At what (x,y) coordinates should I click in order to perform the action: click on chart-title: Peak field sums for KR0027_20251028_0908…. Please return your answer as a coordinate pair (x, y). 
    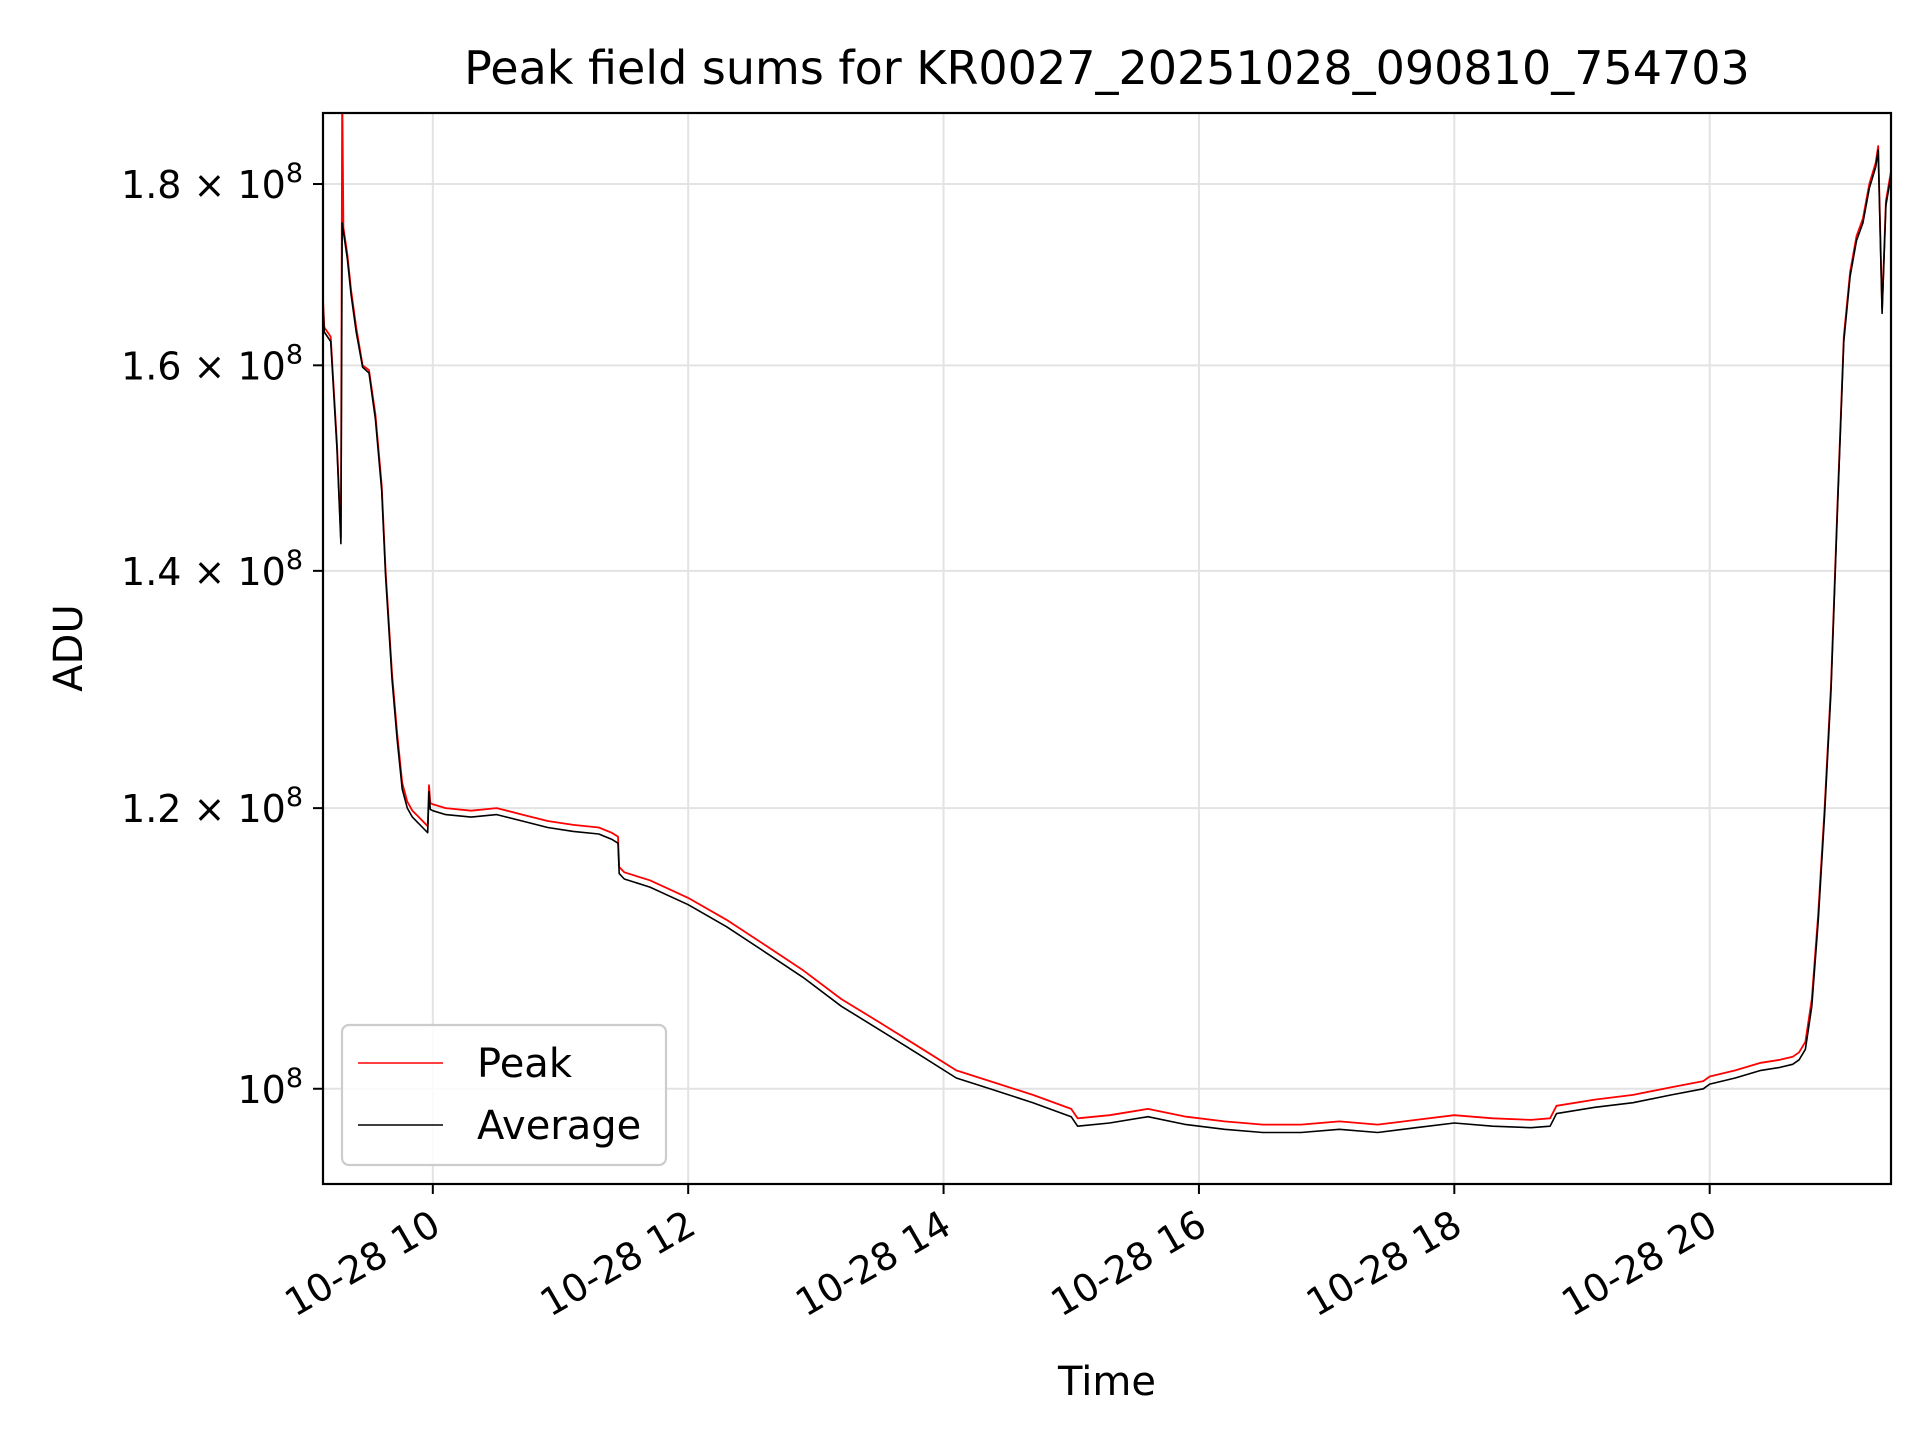
    Looking at the image, I should click on (1107, 68).